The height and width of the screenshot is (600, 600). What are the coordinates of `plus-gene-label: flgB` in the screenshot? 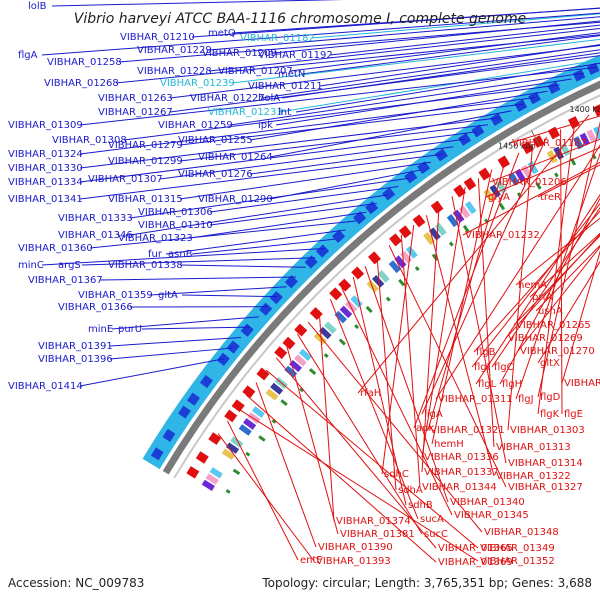 It's located at (486, 352).